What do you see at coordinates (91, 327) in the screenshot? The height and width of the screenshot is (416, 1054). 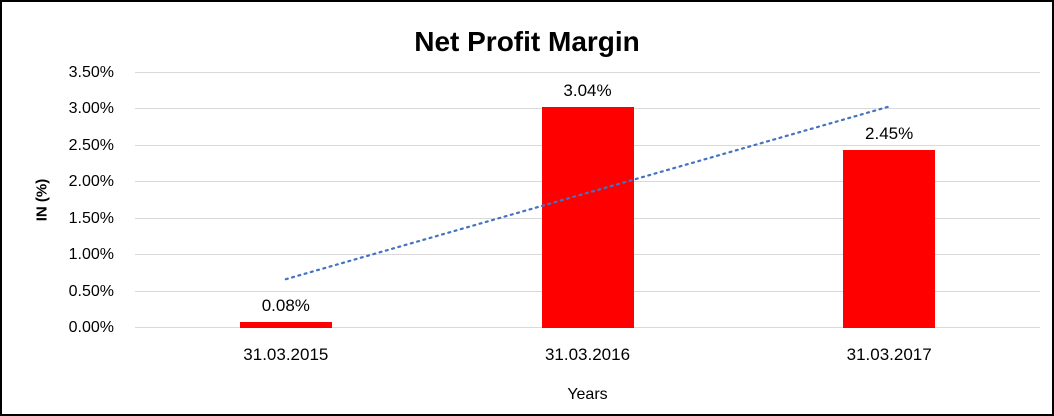 I see `y-tick-label: 0.00%` at bounding box center [91, 327].